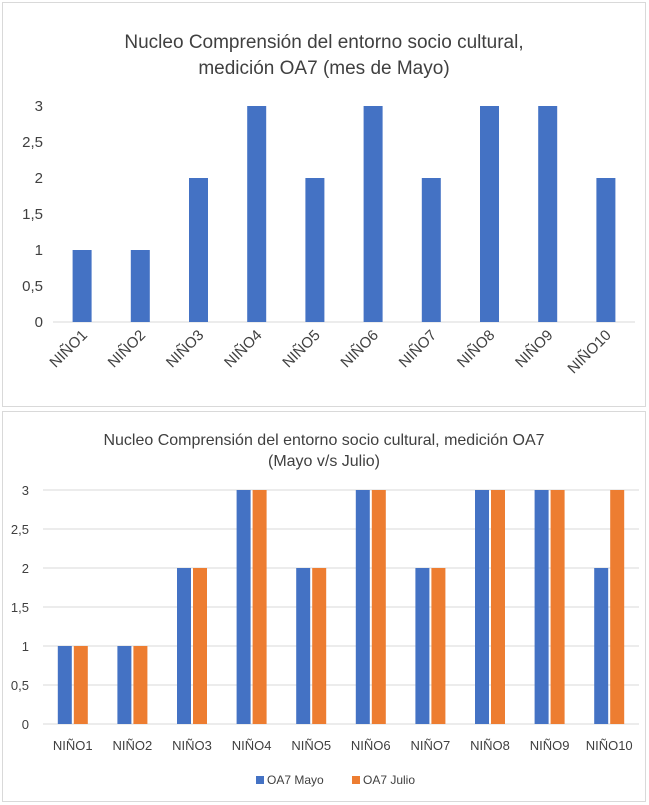 This screenshot has height=805, width=649. Describe the element at coordinates (319, 646) in the screenshot. I see `bar-niño5-julio` at that location.